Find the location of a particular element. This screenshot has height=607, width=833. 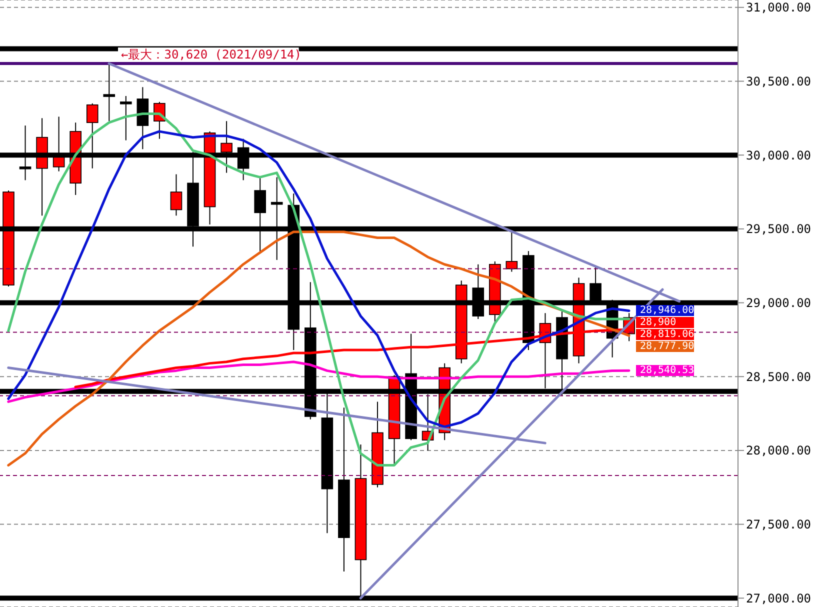

data-label: 28,777.90 is located at coordinates (665, 346).